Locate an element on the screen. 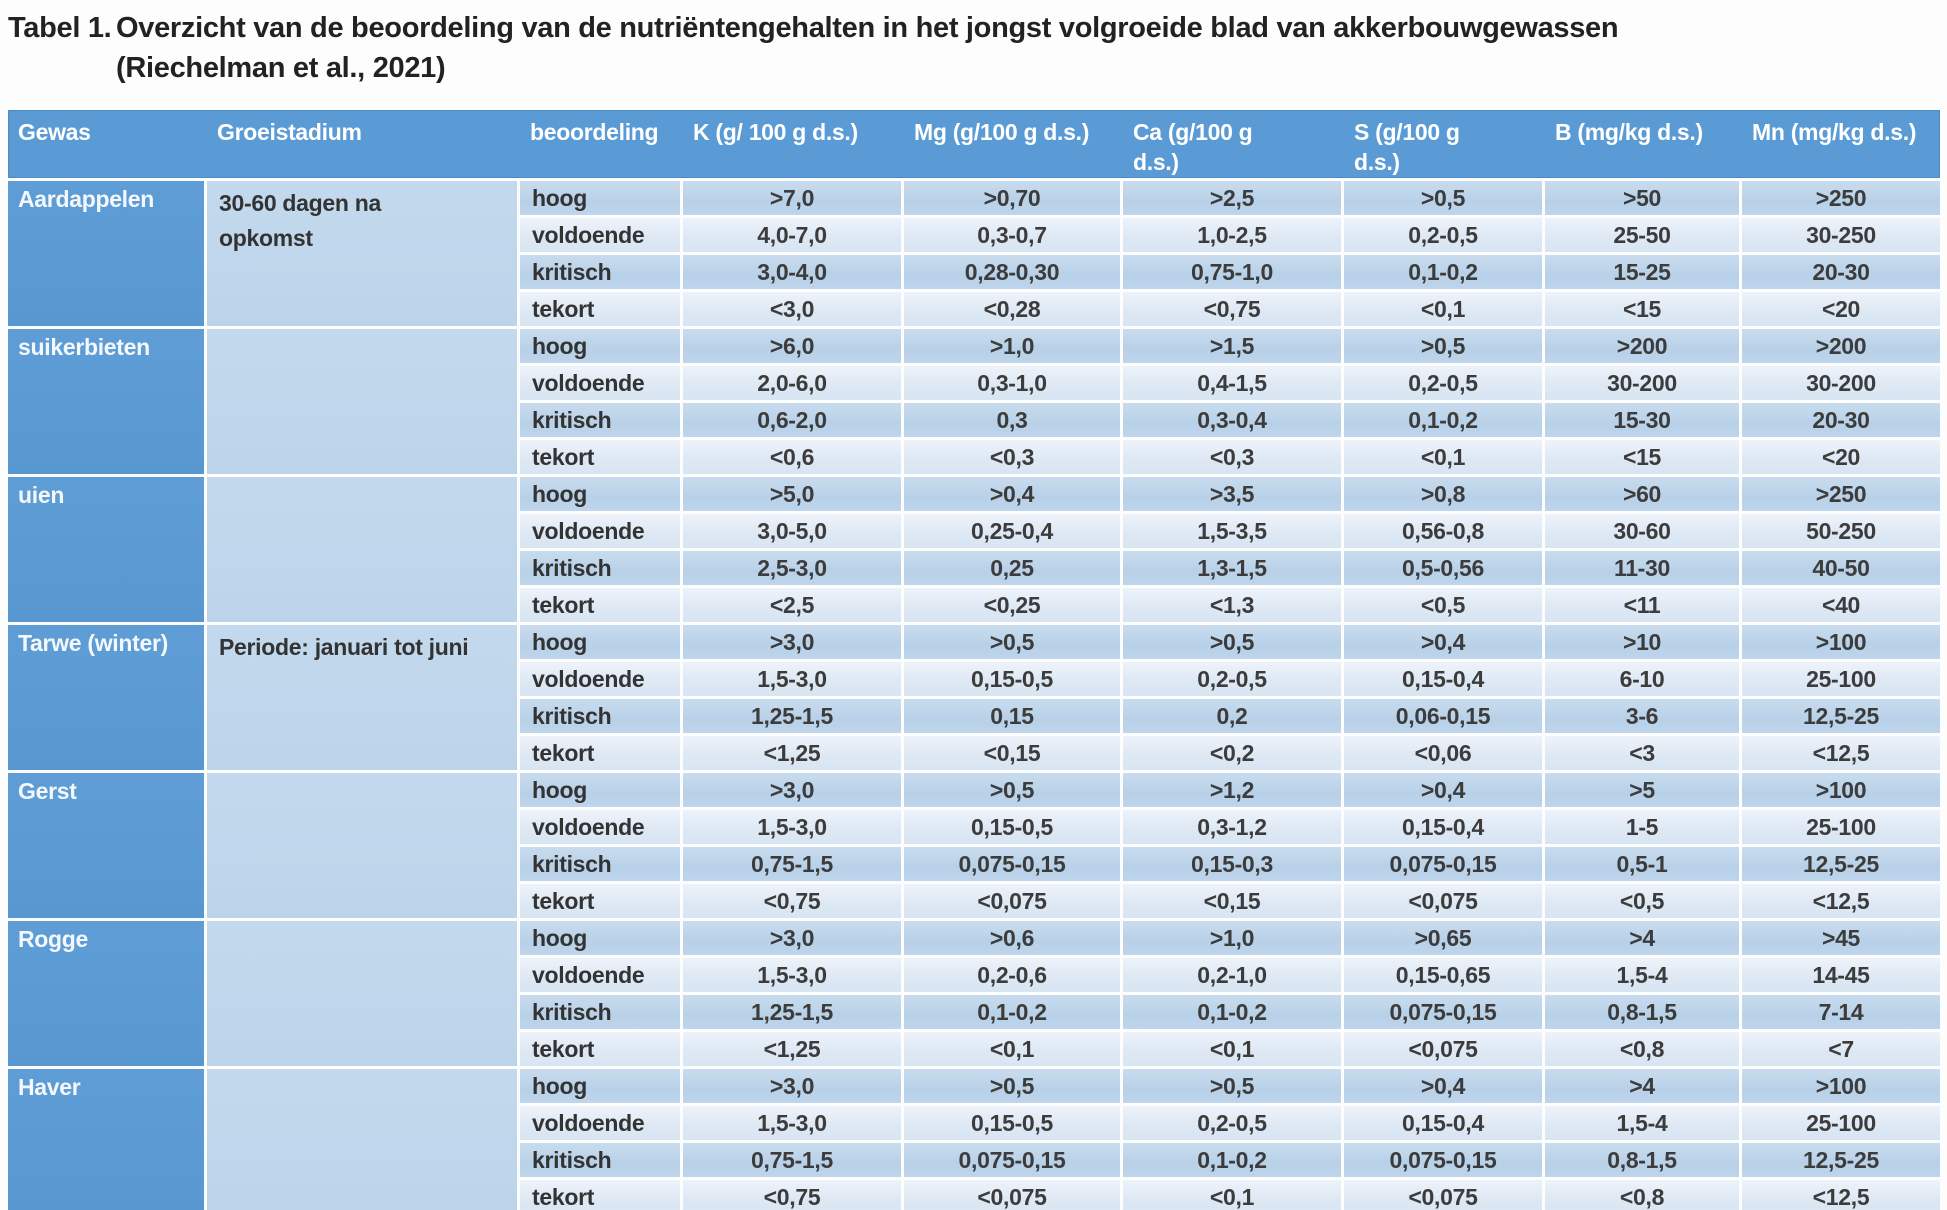 The width and height of the screenshot is (1947, 1210). gewas-cell: suikerbieten is located at coordinates (106, 401).